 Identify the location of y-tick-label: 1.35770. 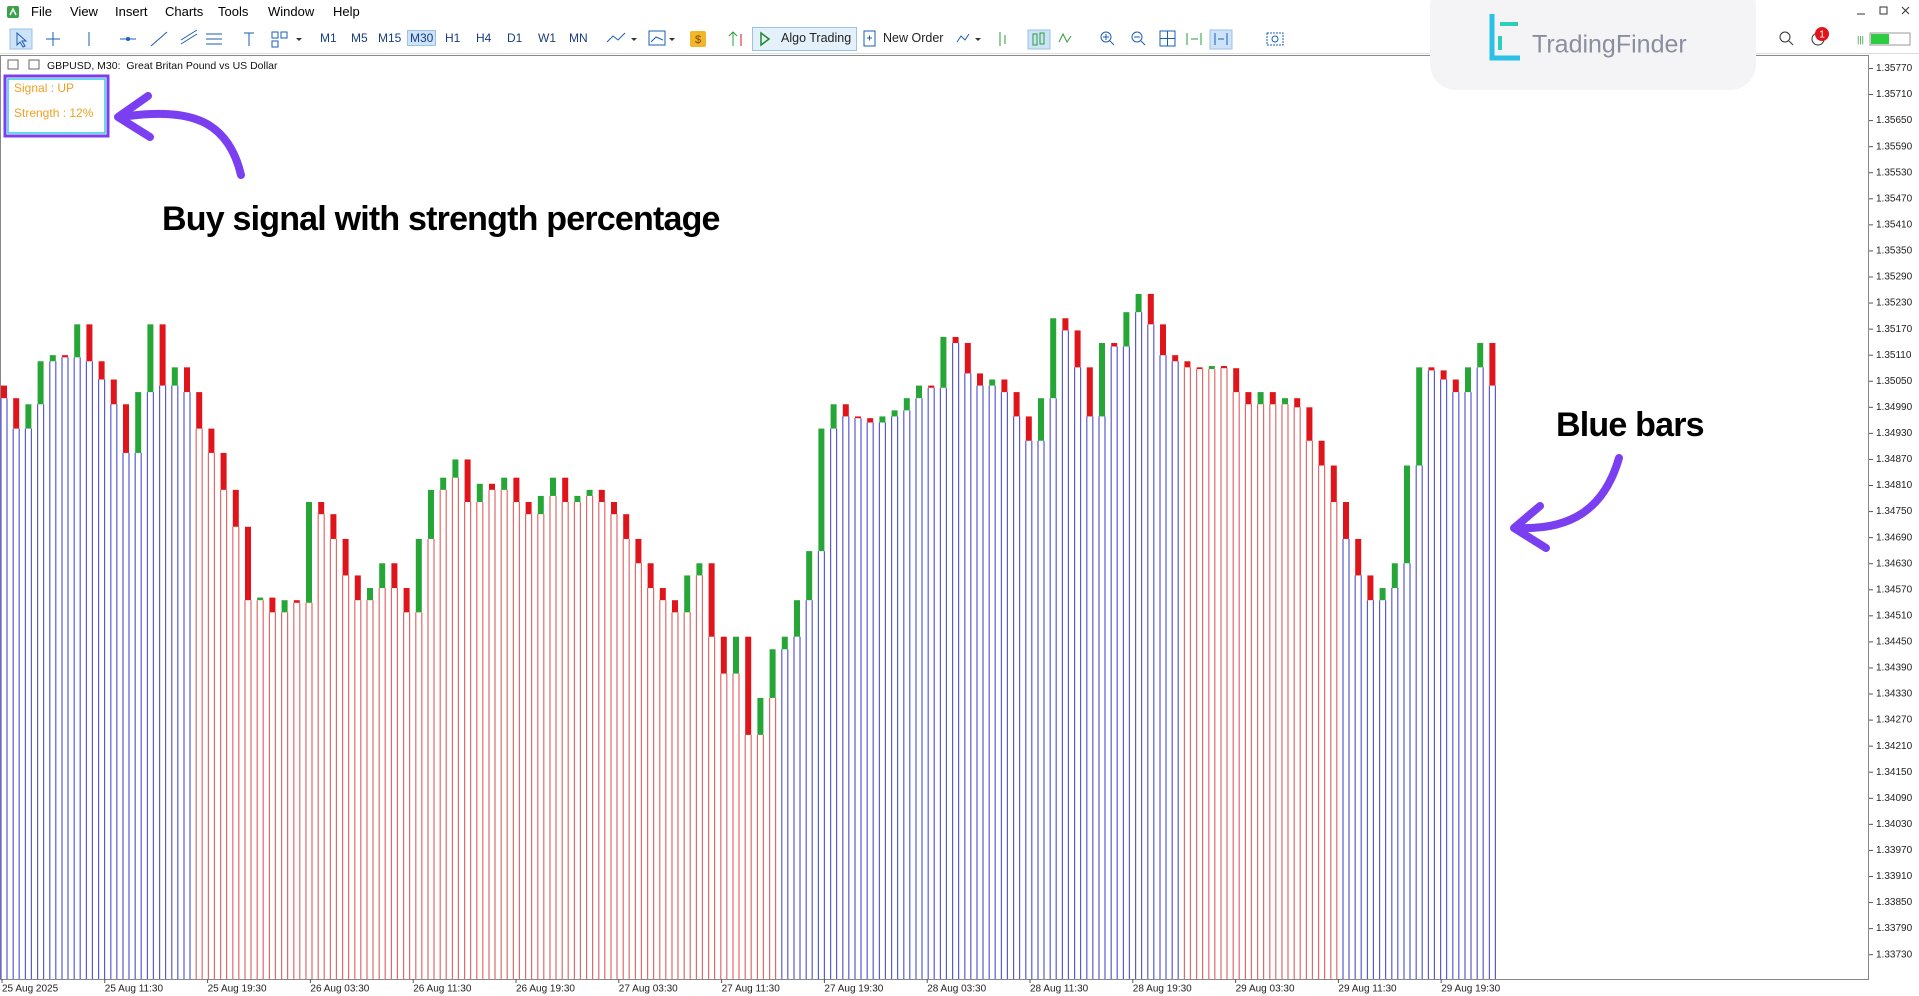
(1894, 68).